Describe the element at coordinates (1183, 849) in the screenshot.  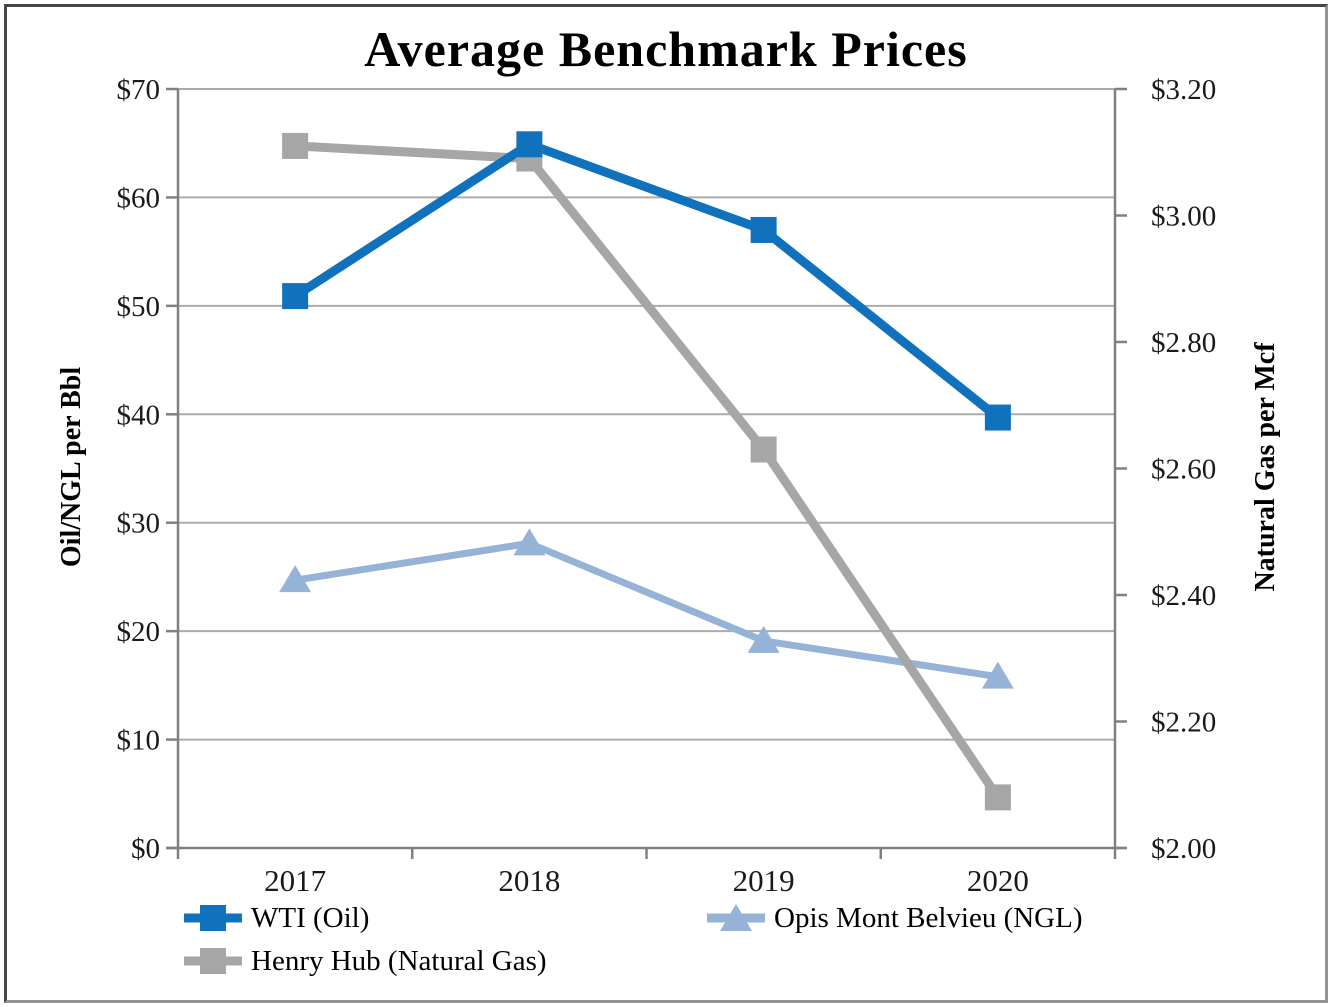
I see `right-tick-label: $2.00` at that location.